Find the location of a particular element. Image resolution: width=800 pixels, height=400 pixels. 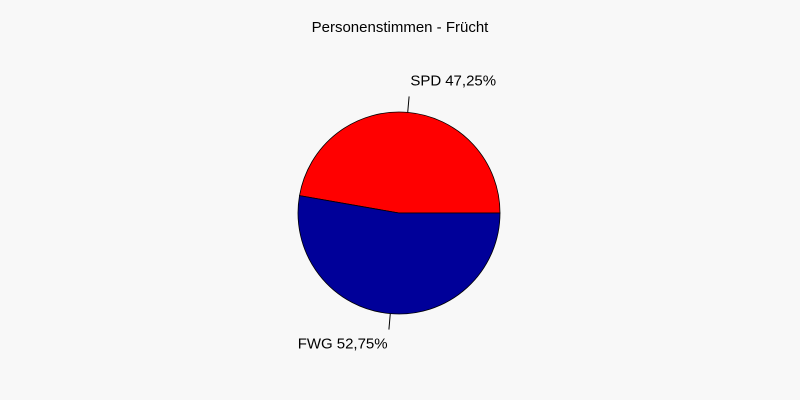

slice-label-name: SPD is located at coordinates (425, 80).